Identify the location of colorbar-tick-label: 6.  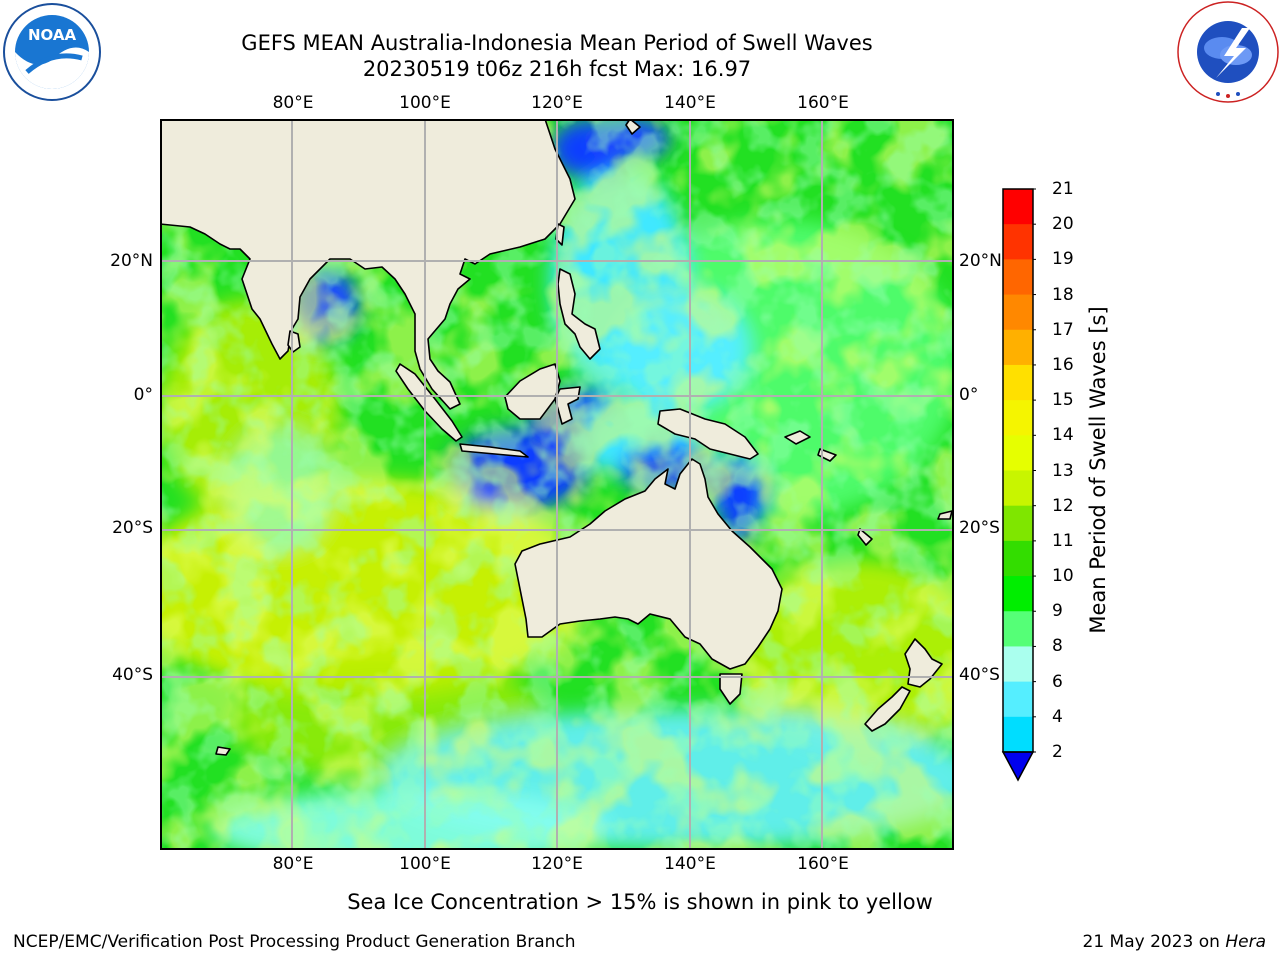
(1057, 681).